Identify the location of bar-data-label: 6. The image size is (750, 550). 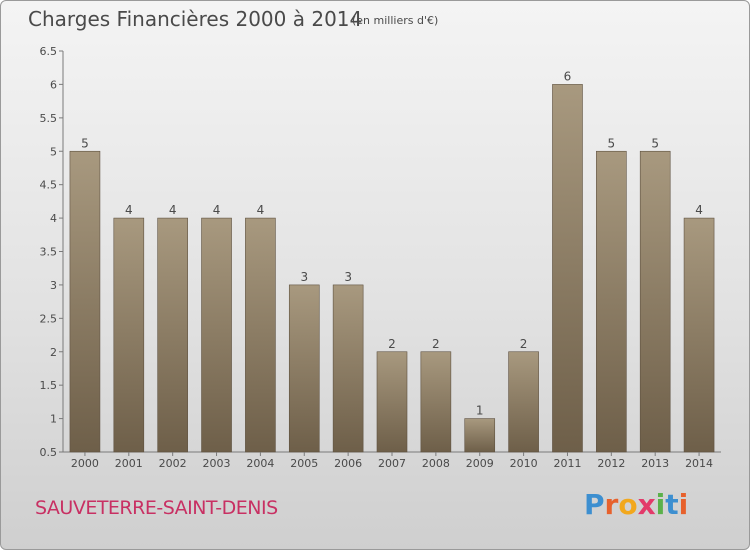
(568, 76).